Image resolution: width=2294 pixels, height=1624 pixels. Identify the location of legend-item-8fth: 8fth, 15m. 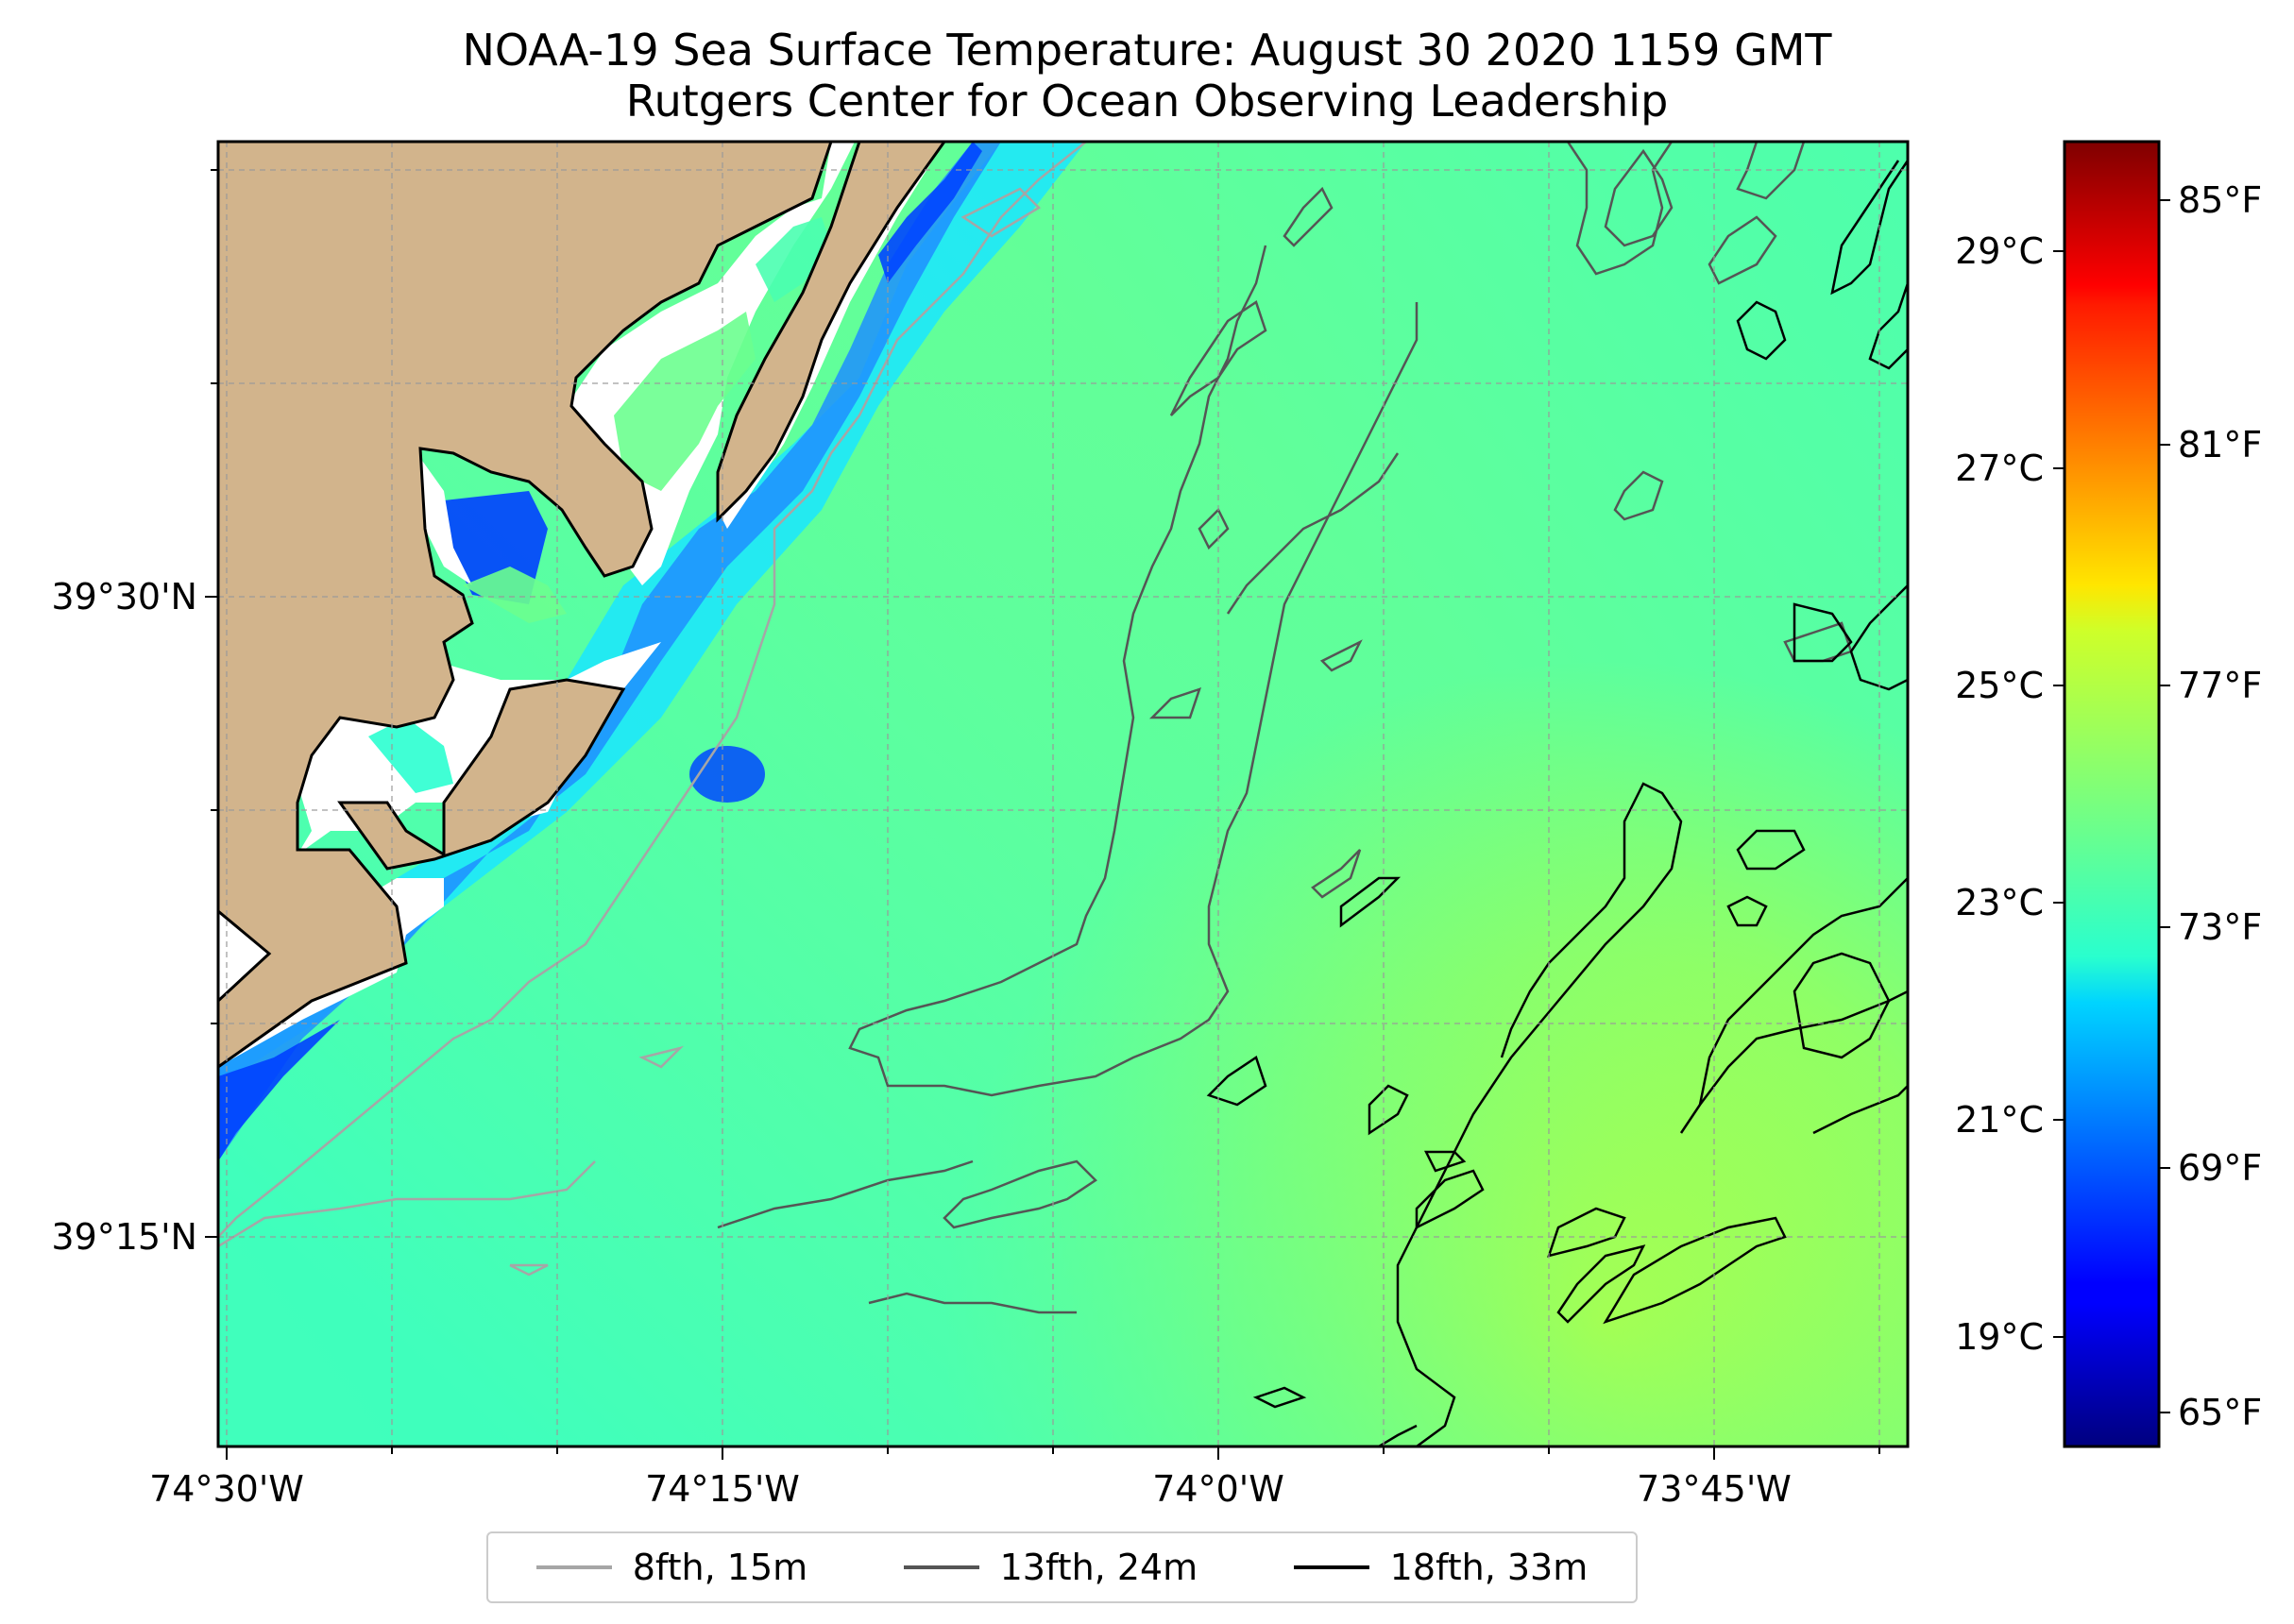
(671, 1567).